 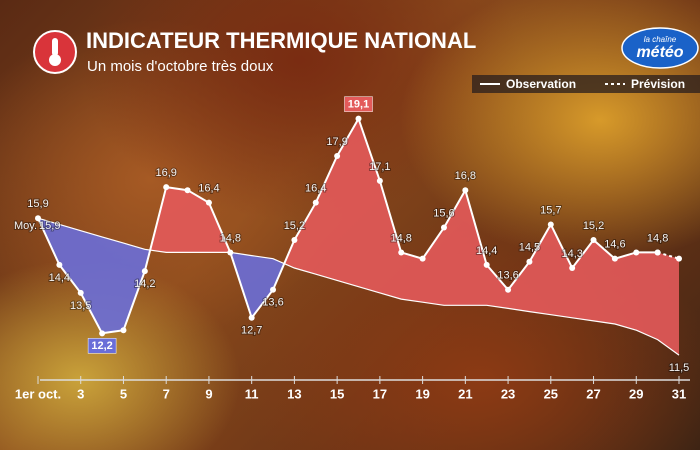 I want to click on mean-label: Moy. 15,9, so click(x=37, y=226).